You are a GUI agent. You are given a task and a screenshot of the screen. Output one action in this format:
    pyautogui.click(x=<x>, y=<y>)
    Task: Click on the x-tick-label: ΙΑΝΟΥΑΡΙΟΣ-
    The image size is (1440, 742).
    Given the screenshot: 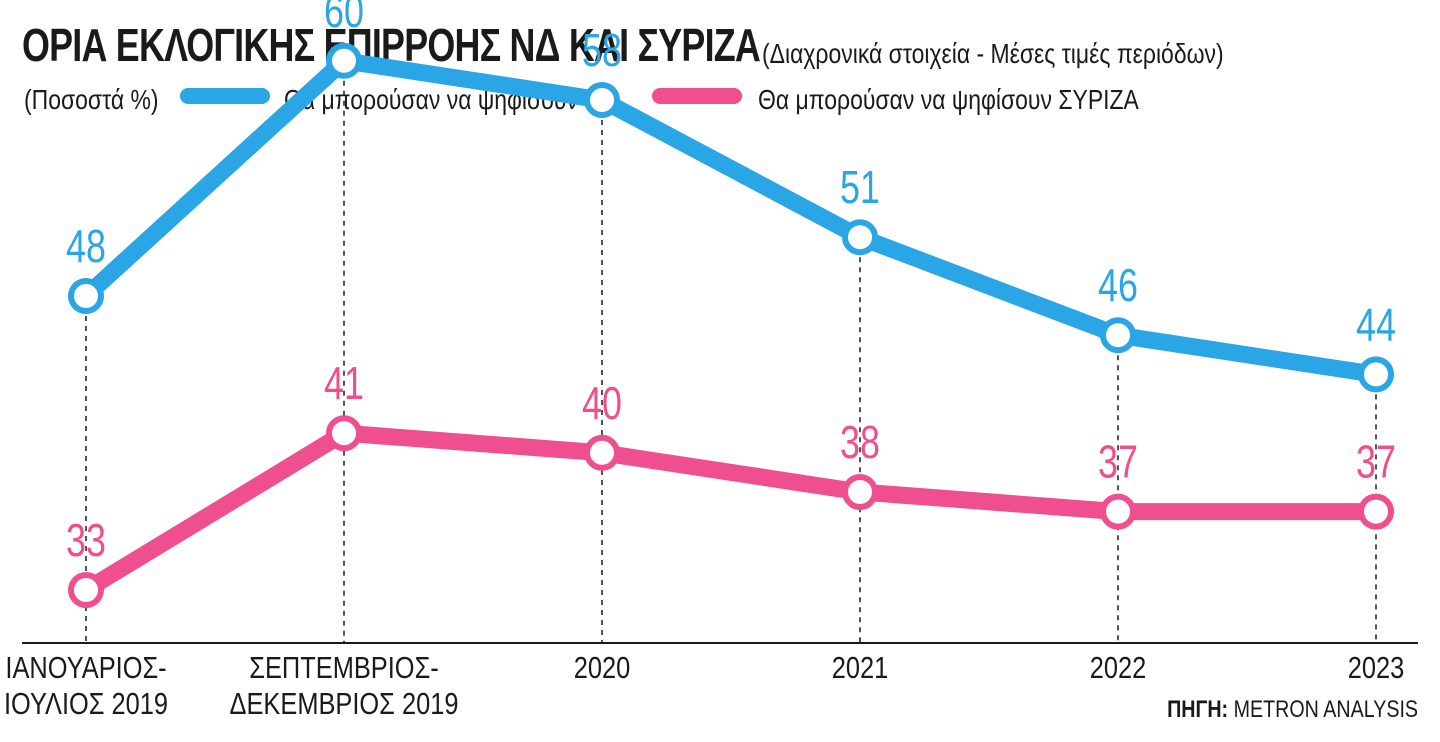 What is the action you would take?
    pyautogui.click(x=85, y=668)
    